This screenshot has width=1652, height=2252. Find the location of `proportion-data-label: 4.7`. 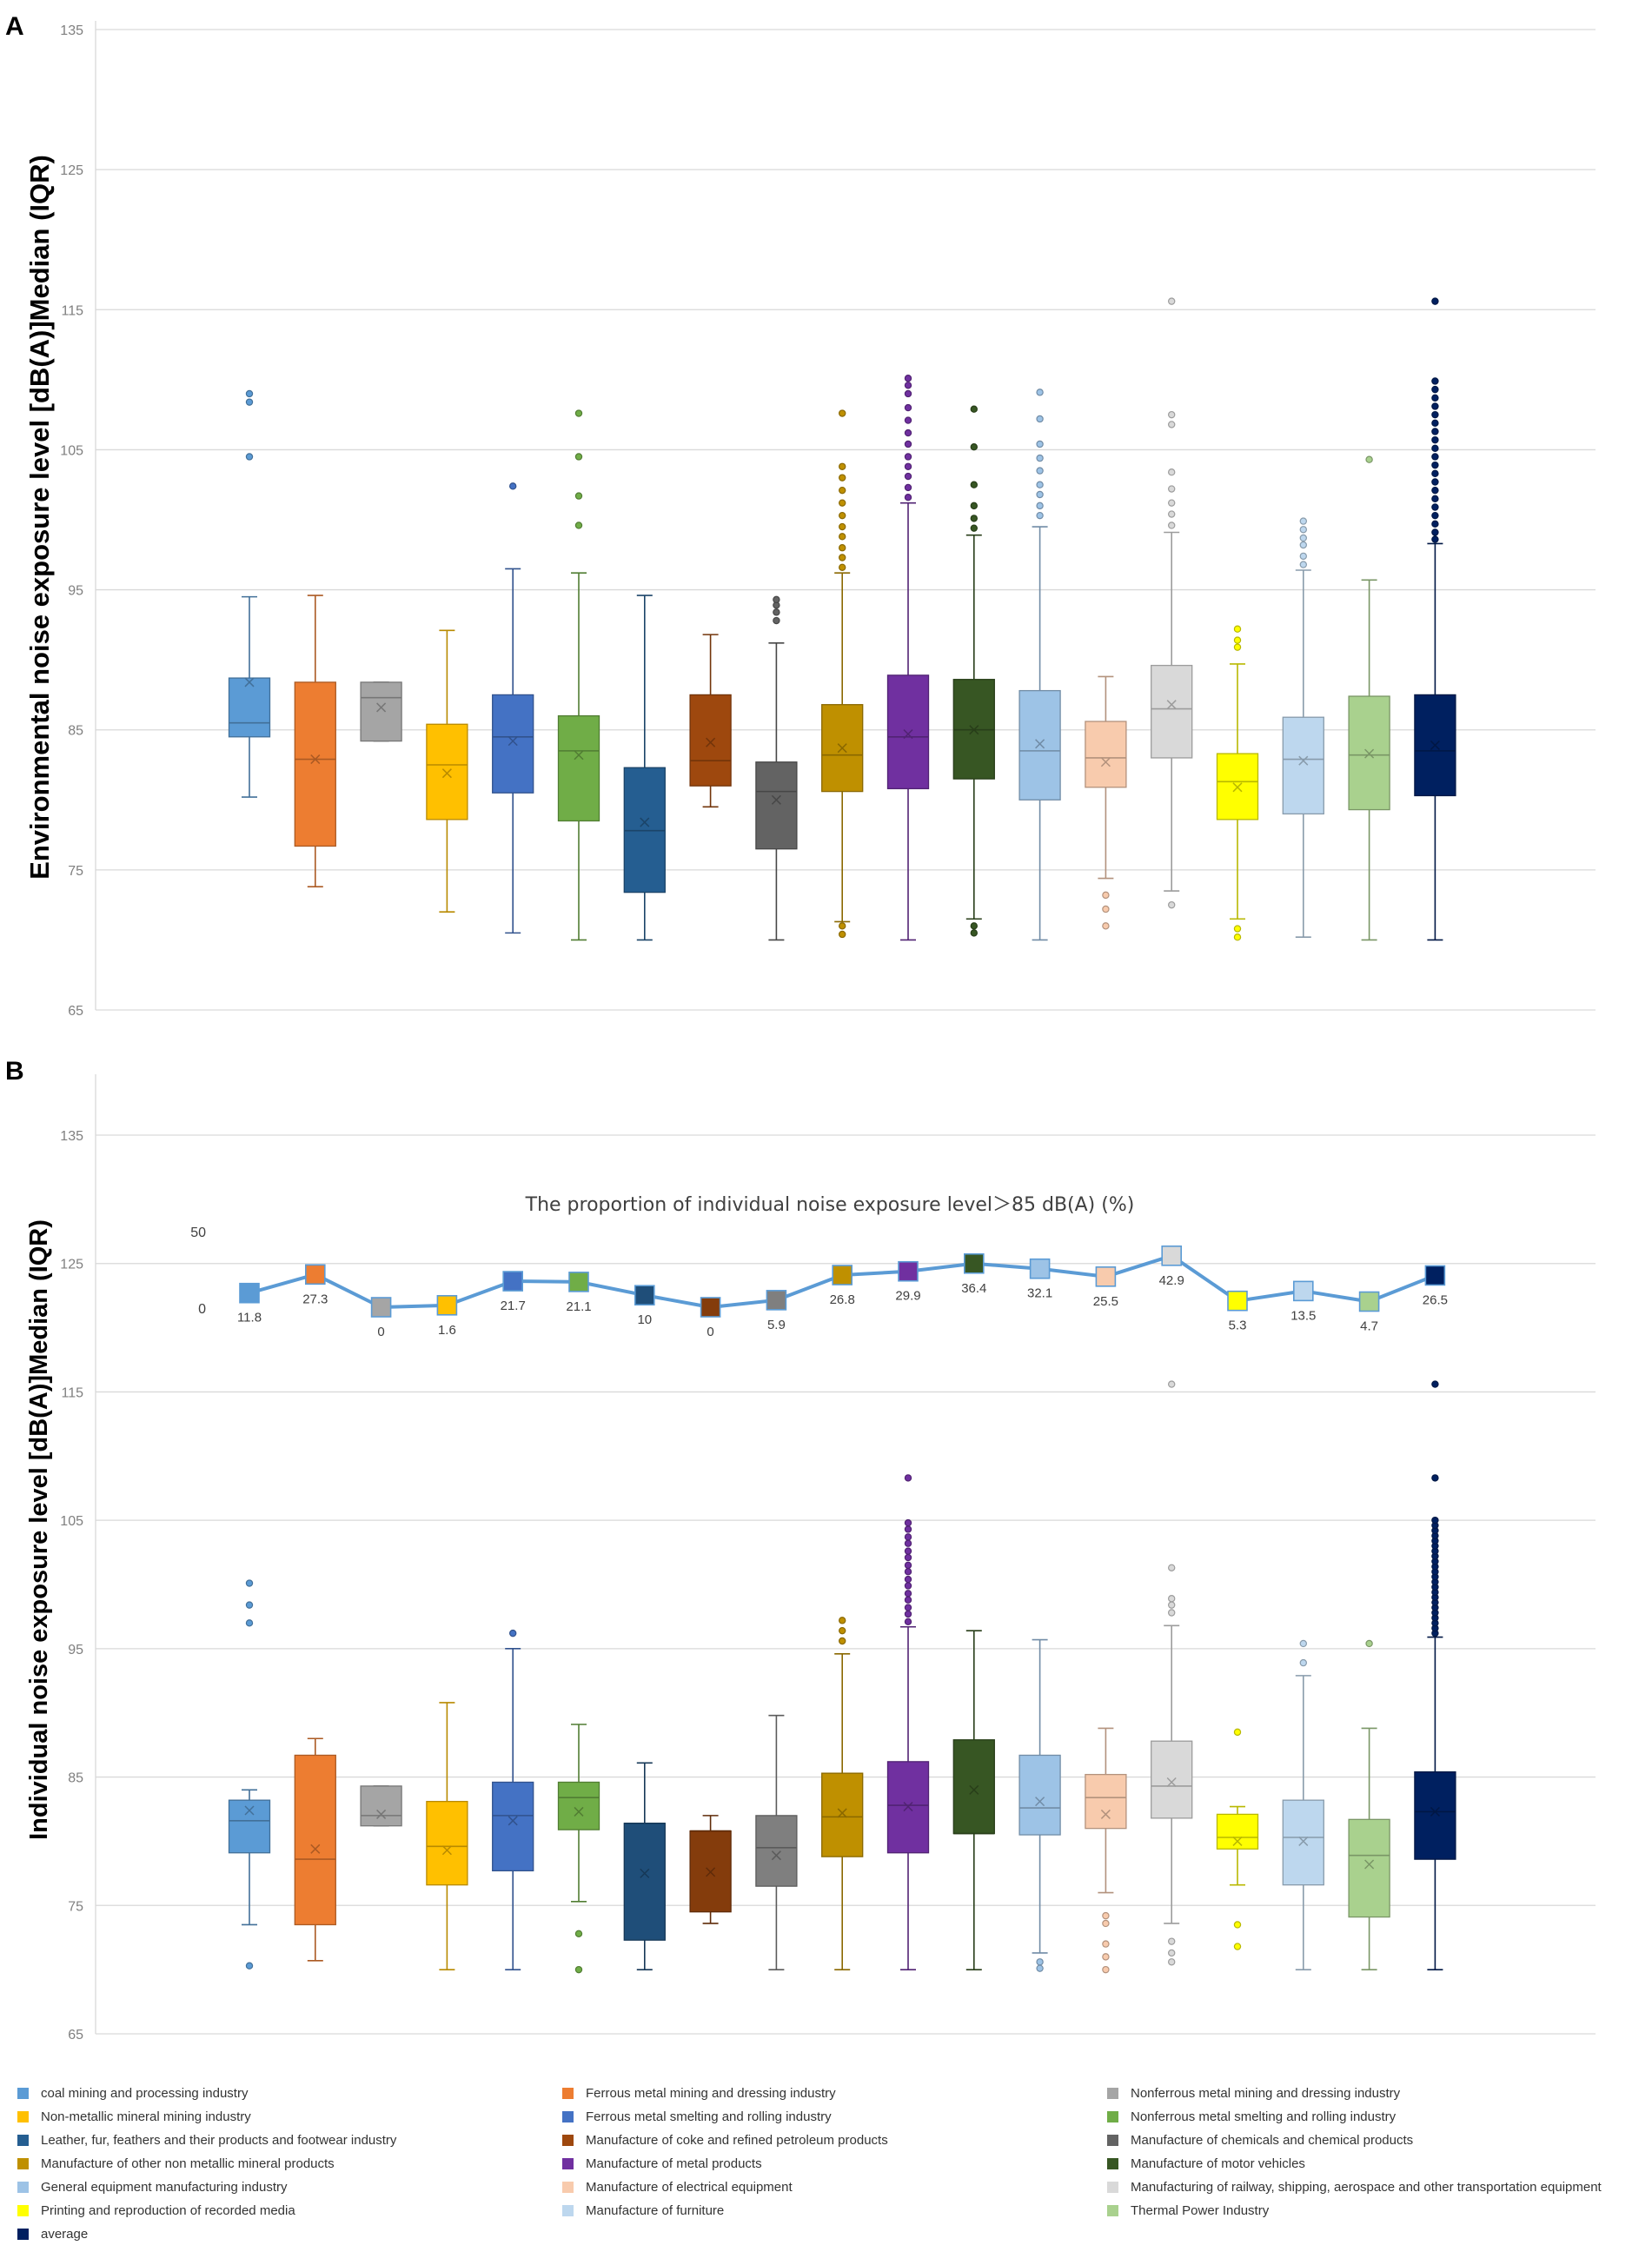

proportion-data-label: 4.7 is located at coordinates (1369, 1326).